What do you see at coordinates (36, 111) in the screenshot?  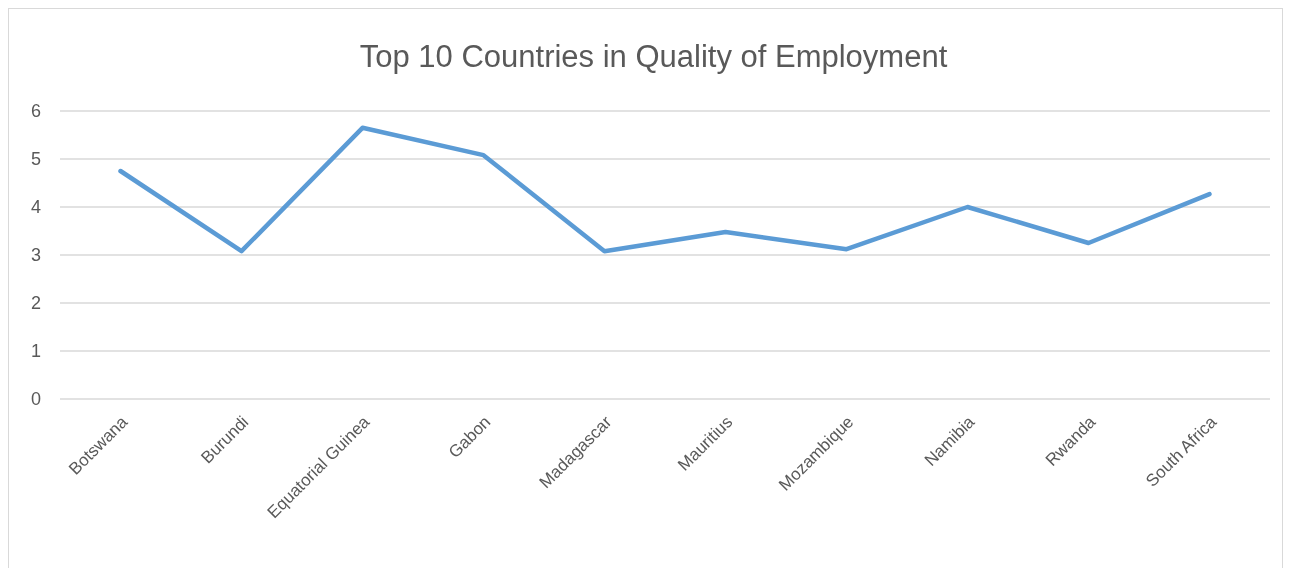 I see `y-tick-label: 6` at bounding box center [36, 111].